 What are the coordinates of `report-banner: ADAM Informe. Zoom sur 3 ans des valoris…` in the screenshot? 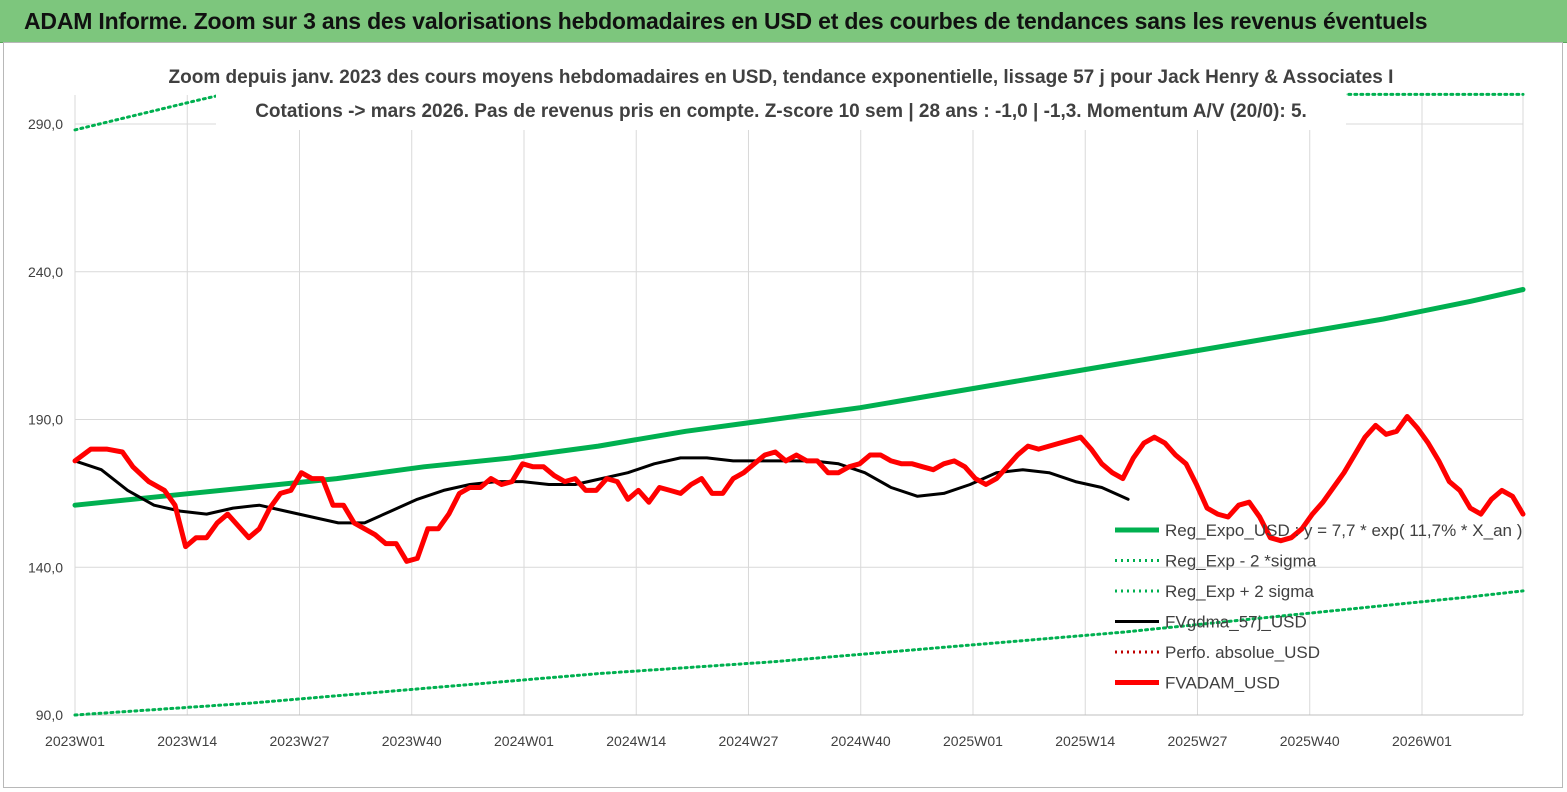 It's located at (783, 21).